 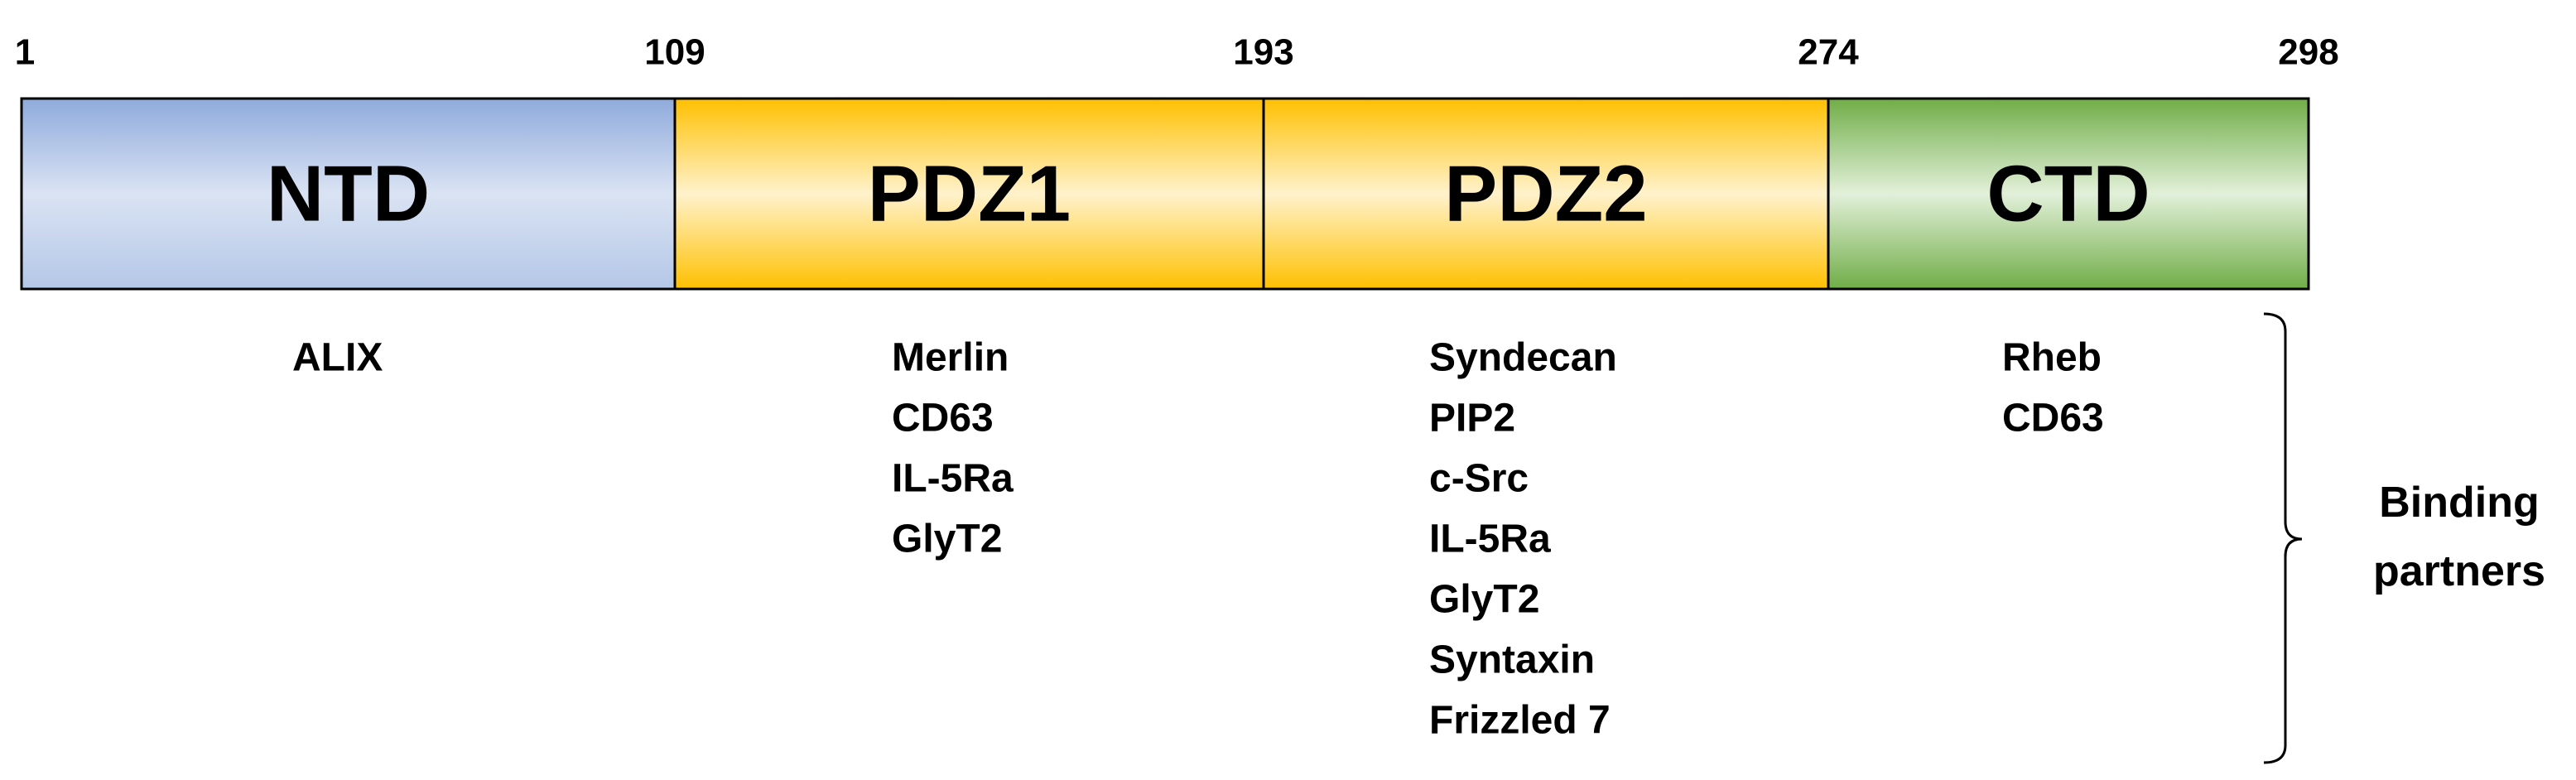 I want to click on position-label: 193, so click(x=1263, y=52).